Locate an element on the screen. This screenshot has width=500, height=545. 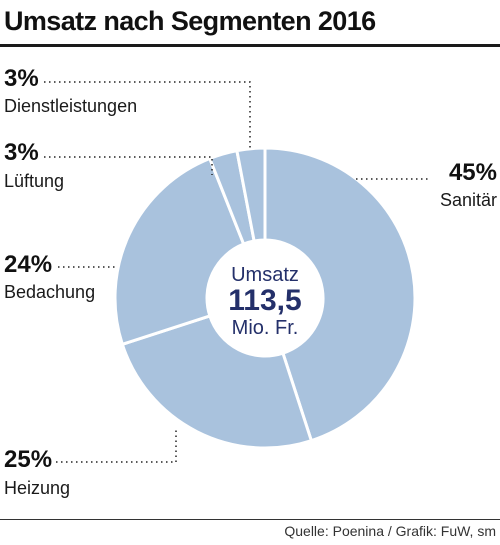
percent-label-bedachung: 24% is located at coordinates (28, 264).